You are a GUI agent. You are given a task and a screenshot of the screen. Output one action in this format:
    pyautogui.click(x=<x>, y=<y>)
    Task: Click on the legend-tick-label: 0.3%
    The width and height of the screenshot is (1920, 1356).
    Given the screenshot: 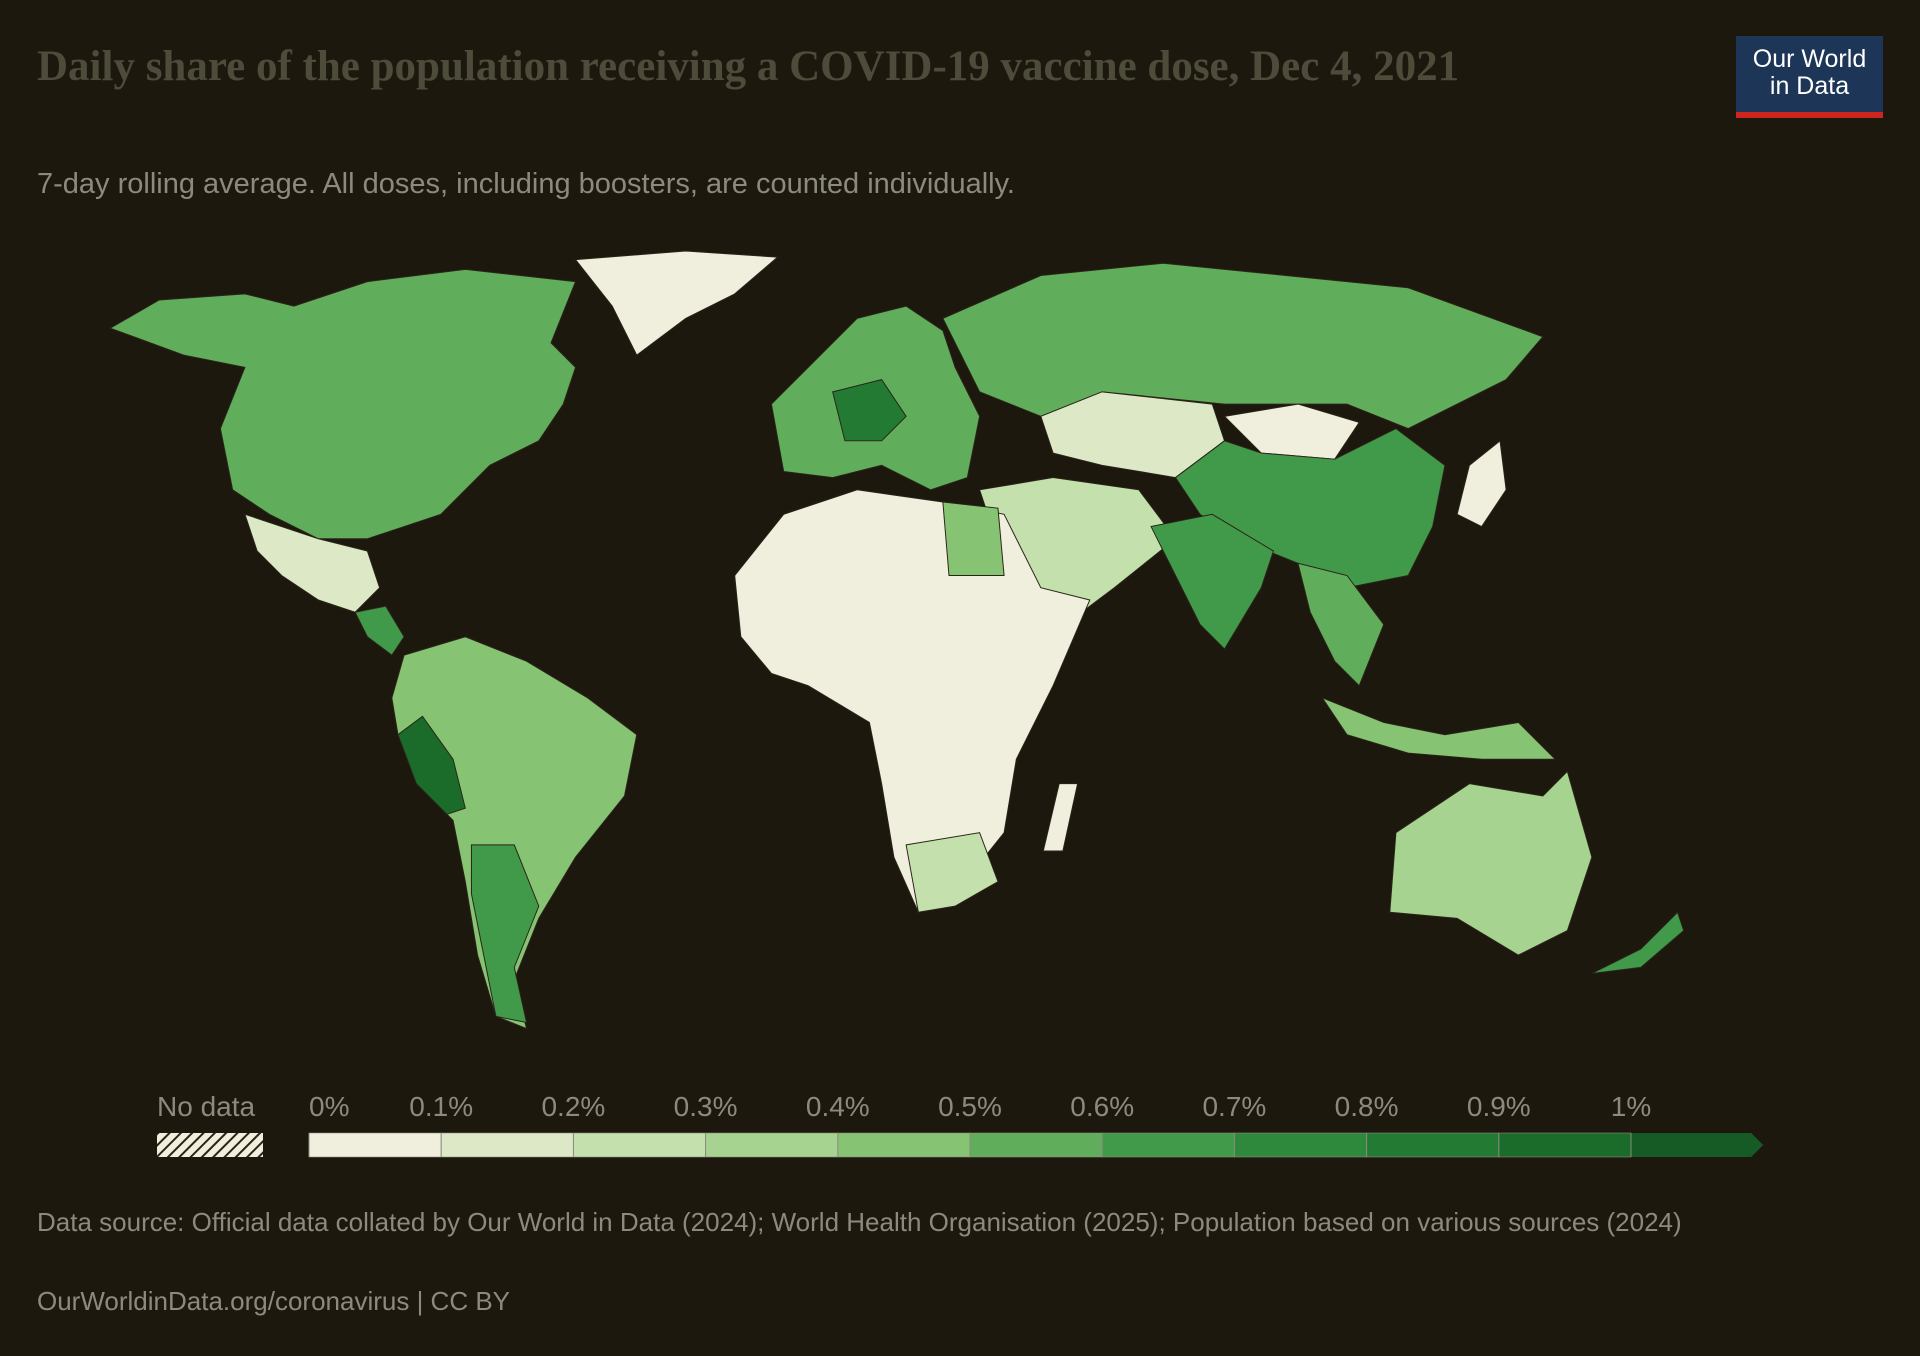 What is the action you would take?
    pyautogui.click(x=706, y=1106)
    